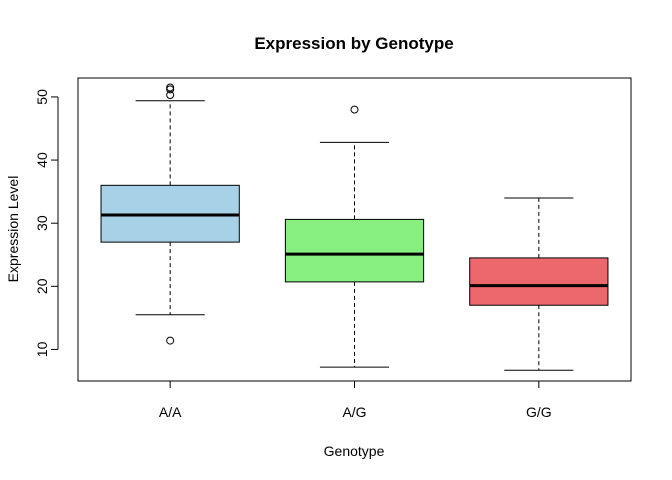  I want to click on y-tick-label: 40, so click(42, 160).